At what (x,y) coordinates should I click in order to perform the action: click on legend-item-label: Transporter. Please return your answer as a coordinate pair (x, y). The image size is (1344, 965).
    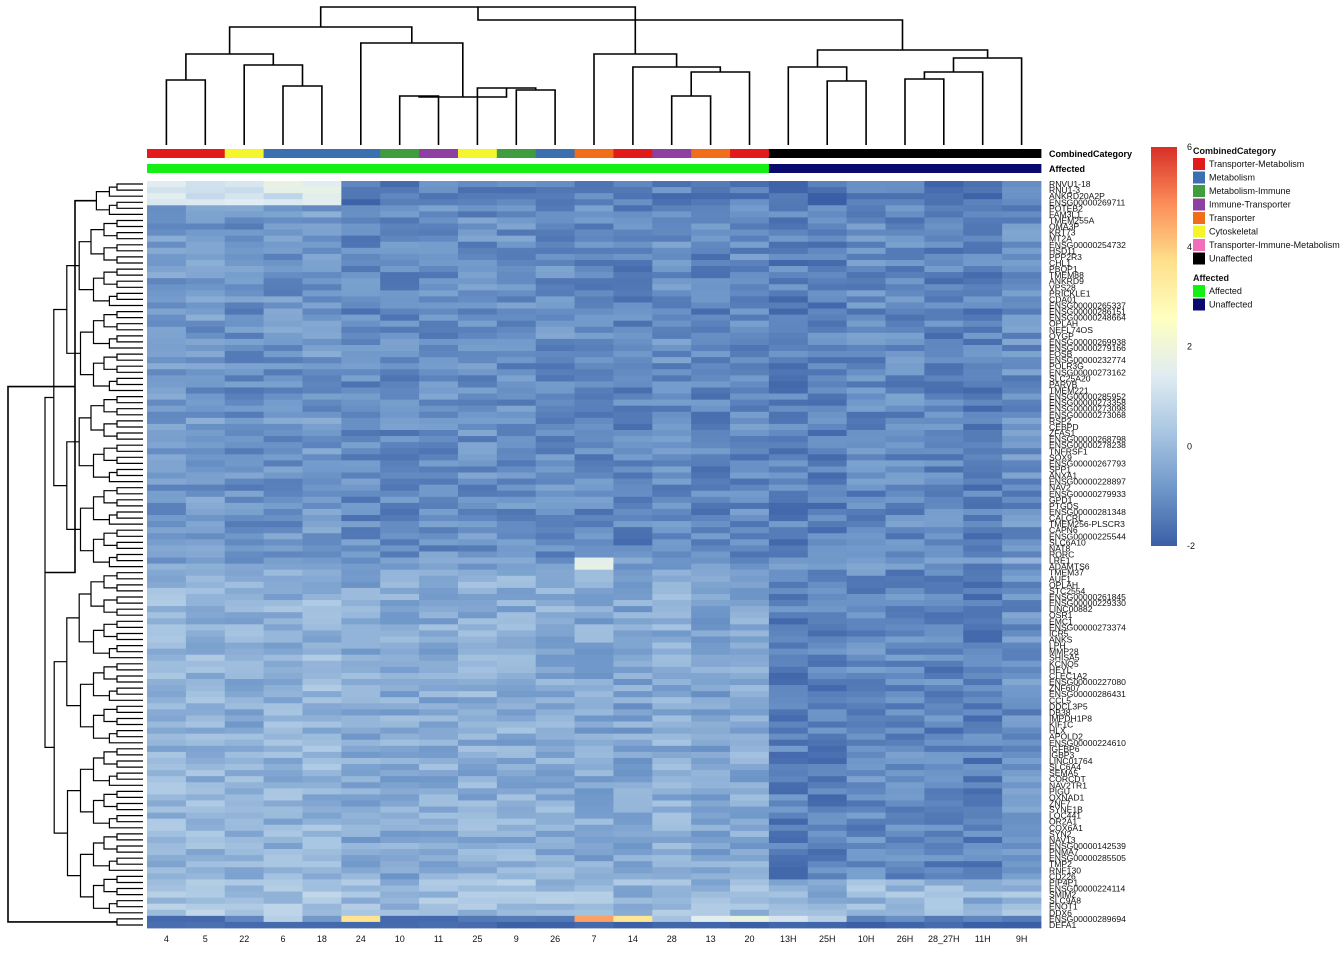
    Looking at the image, I should click on (1232, 218).